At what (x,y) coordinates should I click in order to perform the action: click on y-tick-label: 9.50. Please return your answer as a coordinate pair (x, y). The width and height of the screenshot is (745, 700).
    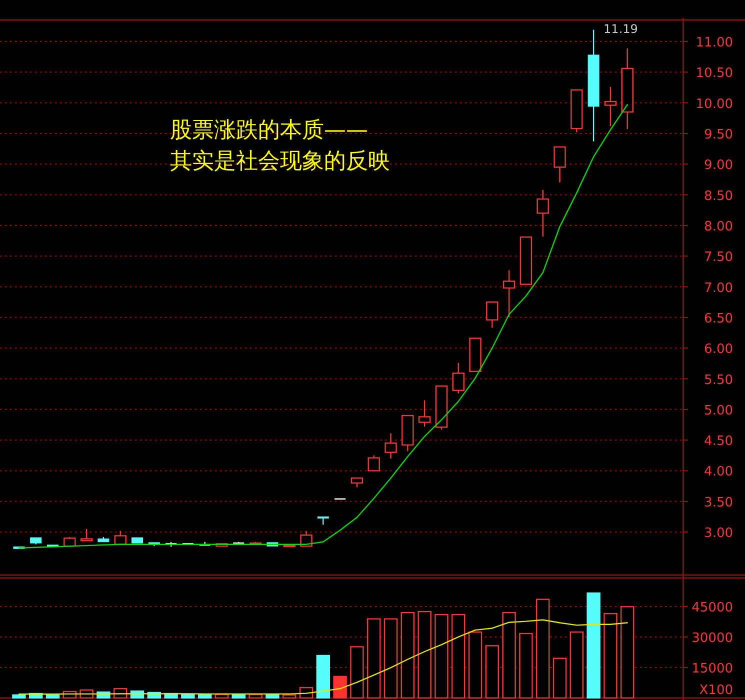
    Looking at the image, I should click on (718, 134).